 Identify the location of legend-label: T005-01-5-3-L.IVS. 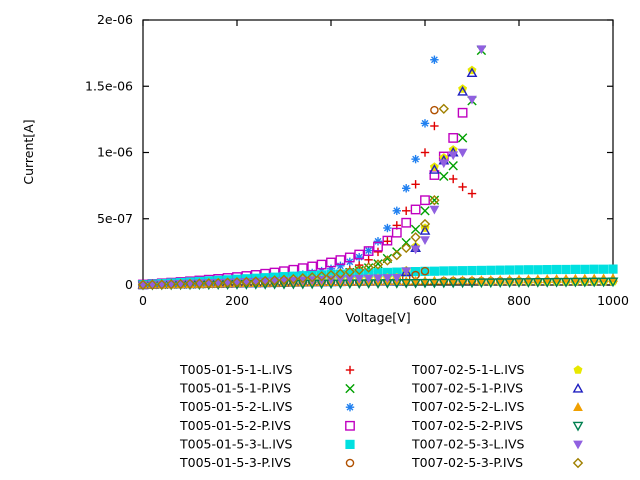
(236, 443).